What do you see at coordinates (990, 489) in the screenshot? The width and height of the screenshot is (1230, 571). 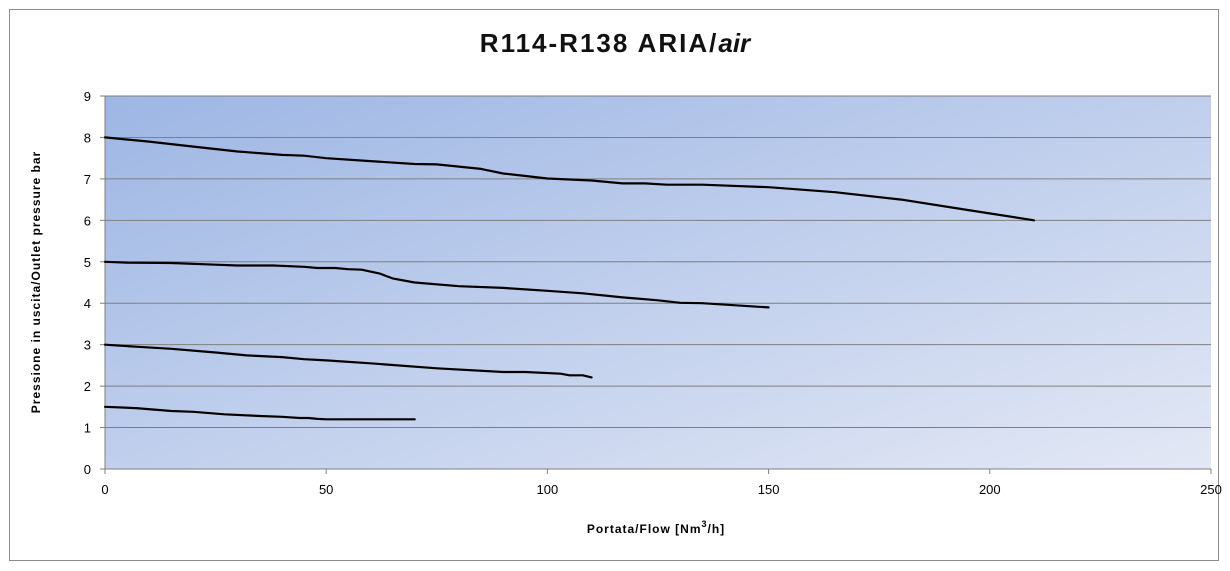 I see `x-tick-label: 200` at bounding box center [990, 489].